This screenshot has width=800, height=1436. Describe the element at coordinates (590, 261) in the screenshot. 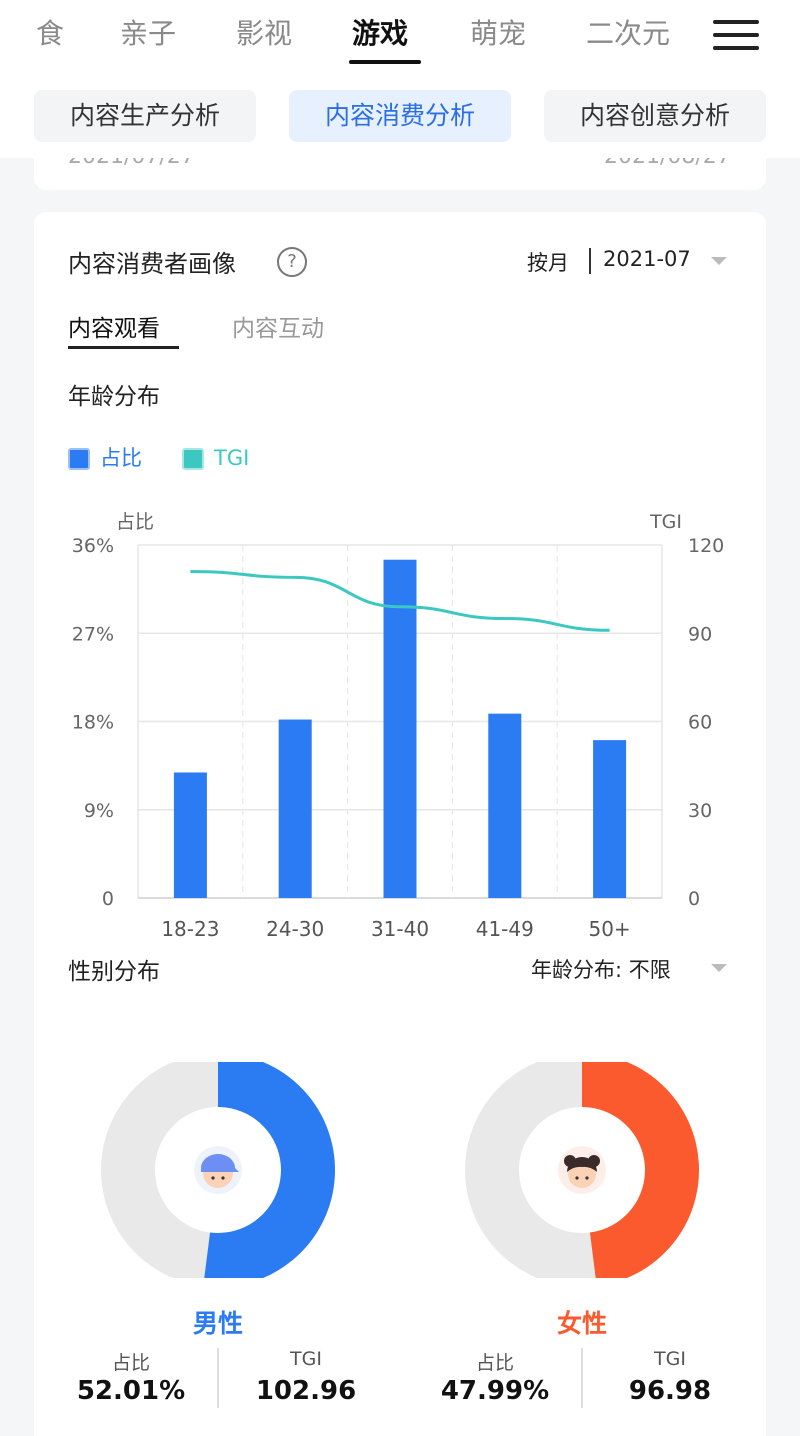

I see `period-divider` at that location.